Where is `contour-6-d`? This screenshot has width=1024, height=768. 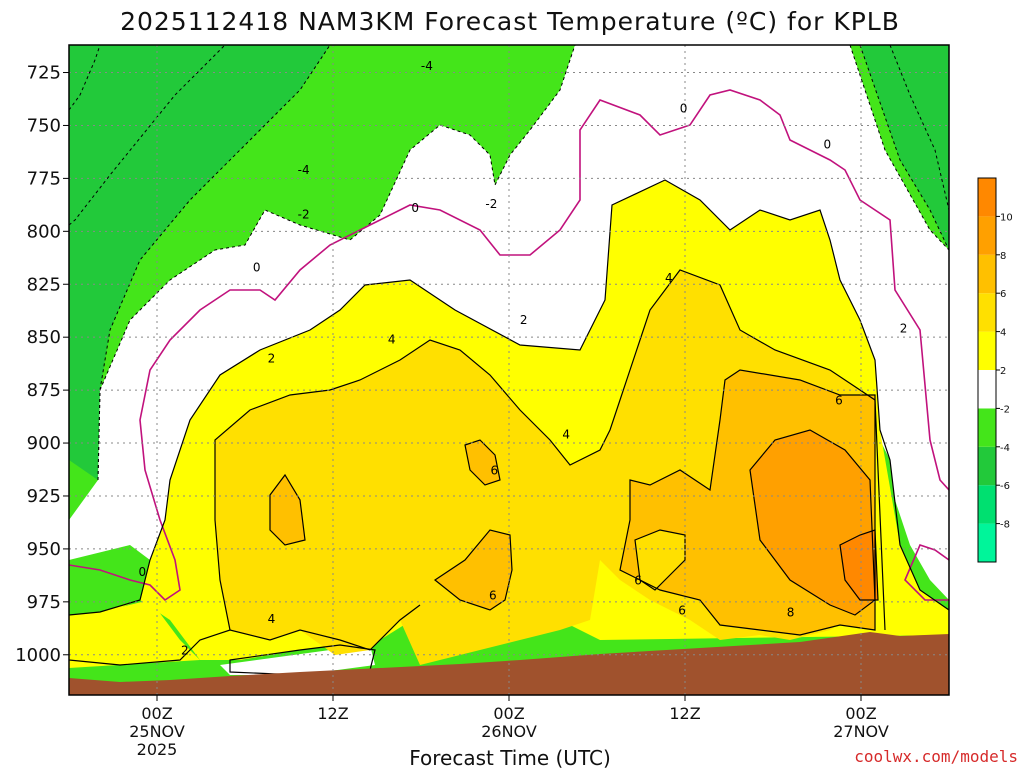
contour-6-d is located at coordinates (747, 502).